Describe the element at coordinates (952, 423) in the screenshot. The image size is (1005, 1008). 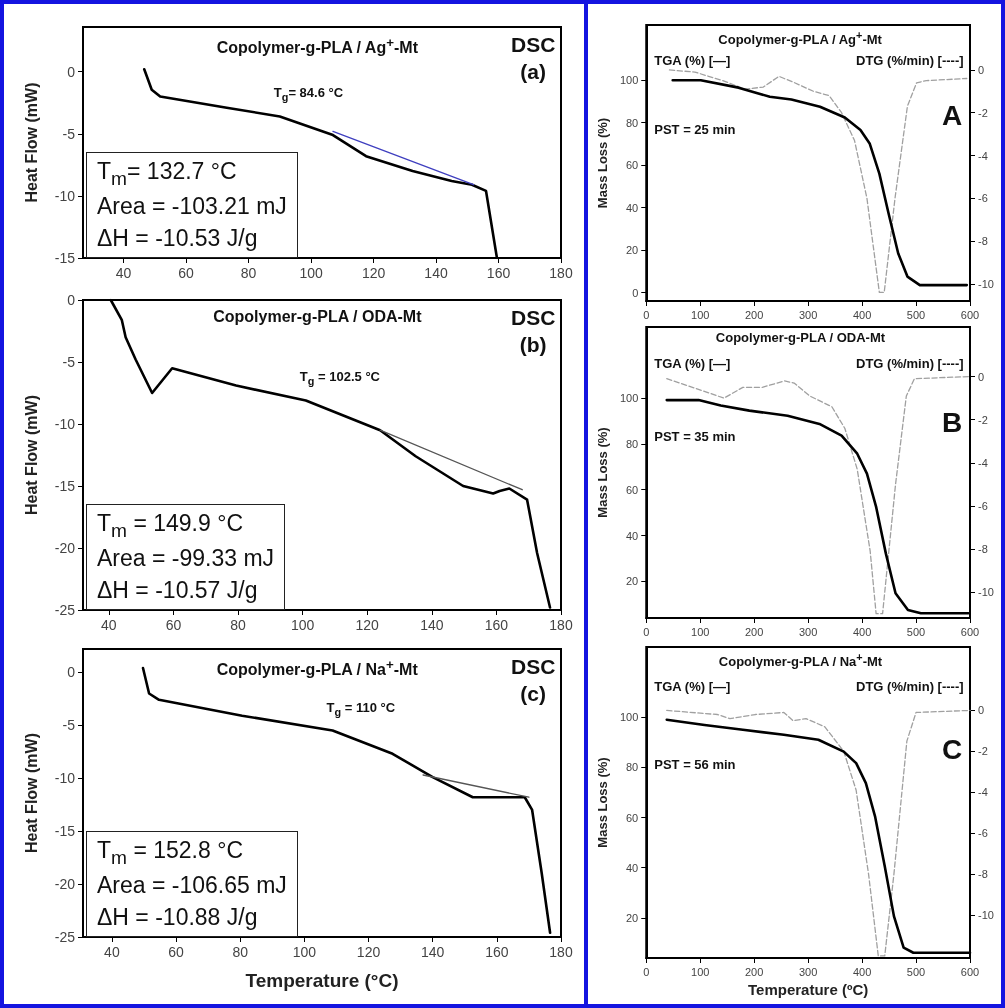
I see `annotation: B` at that location.